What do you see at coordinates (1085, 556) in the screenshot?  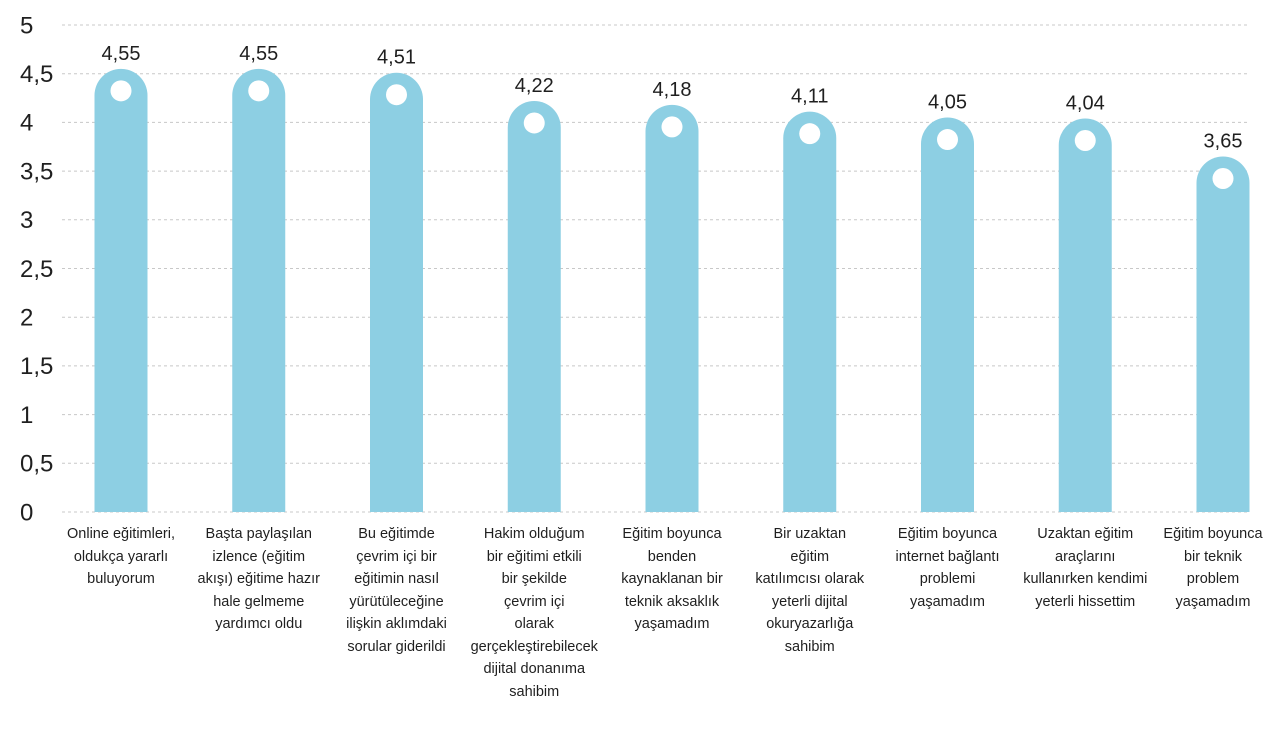 I see `x-tick-label-line: araçlarını` at bounding box center [1085, 556].